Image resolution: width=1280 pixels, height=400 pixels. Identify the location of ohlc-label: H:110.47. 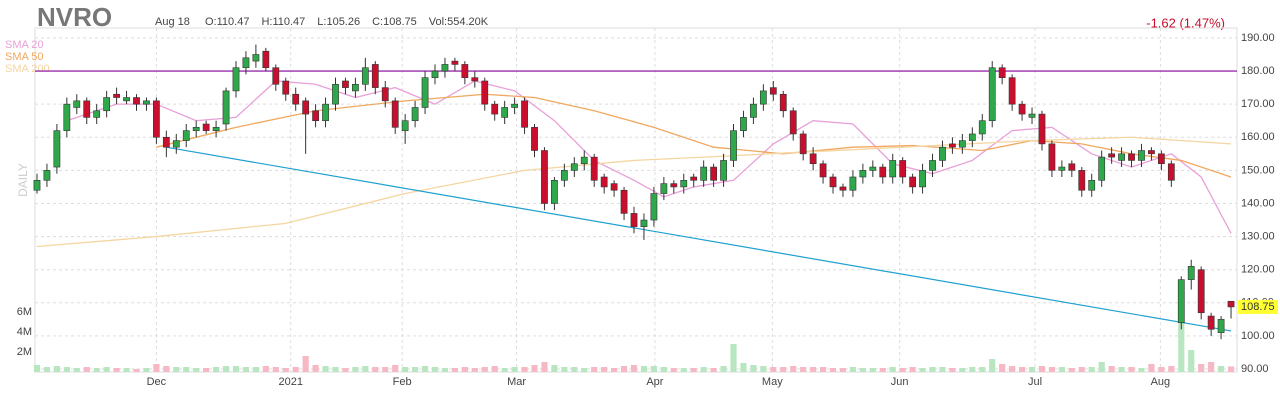
(283, 22).